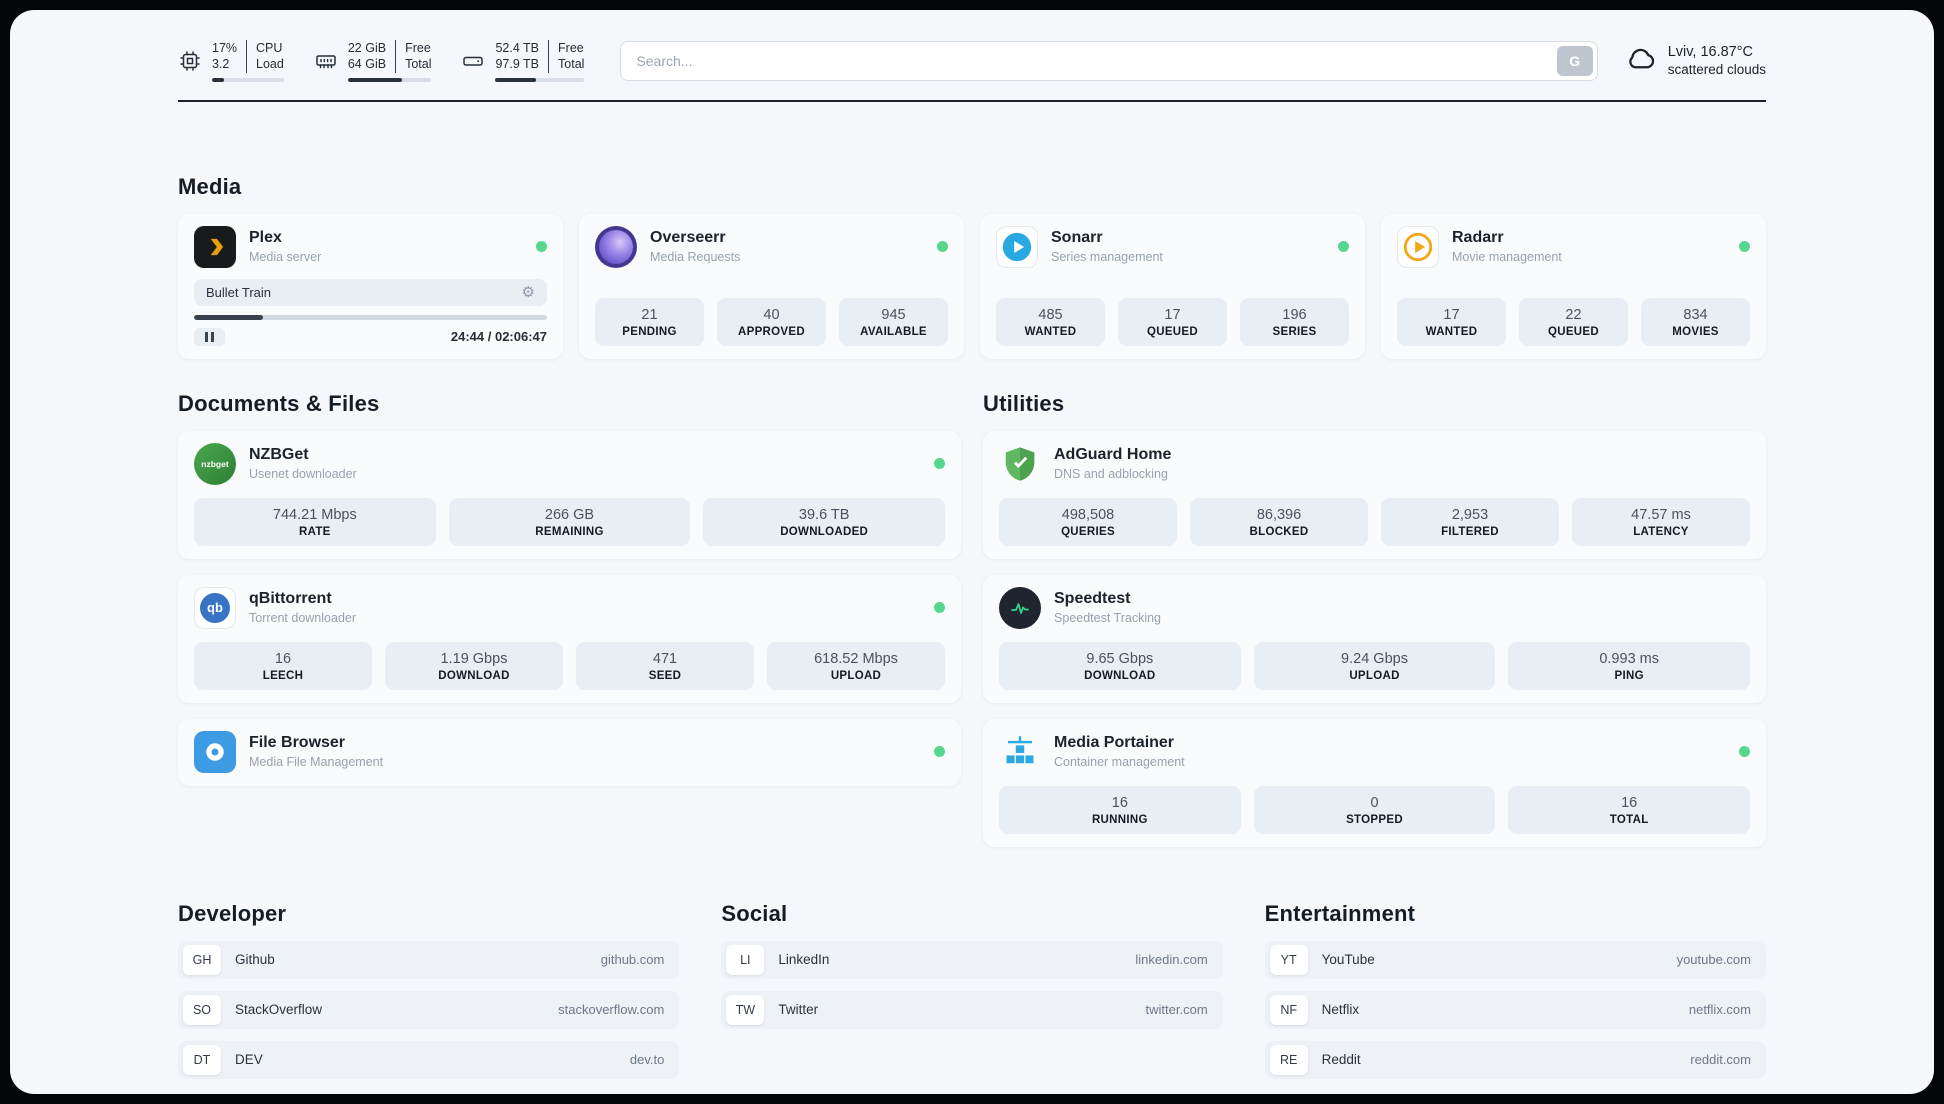 The height and width of the screenshot is (1104, 1944). What do you see at coordinates (1111, 474) in the screenshot?
I see `app-subtitle: DNS and adblocking` at bounding box center [1111, 474].